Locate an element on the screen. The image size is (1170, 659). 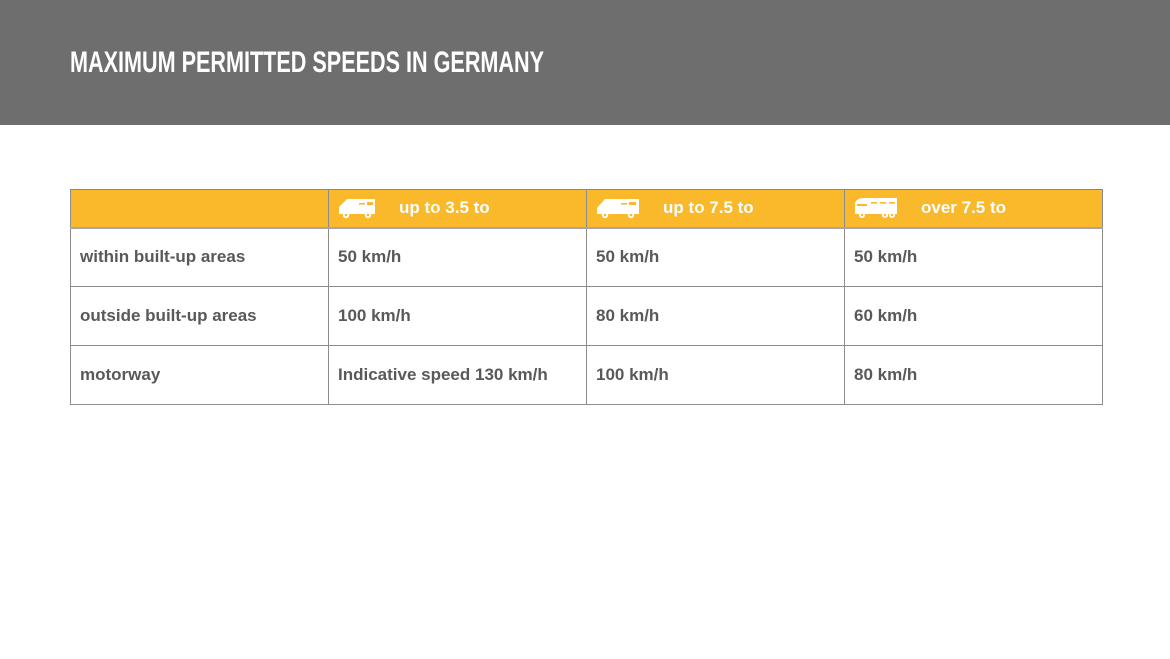
header-up-to-3-5: up to 3.5 to is located at coordinates (457, 209).